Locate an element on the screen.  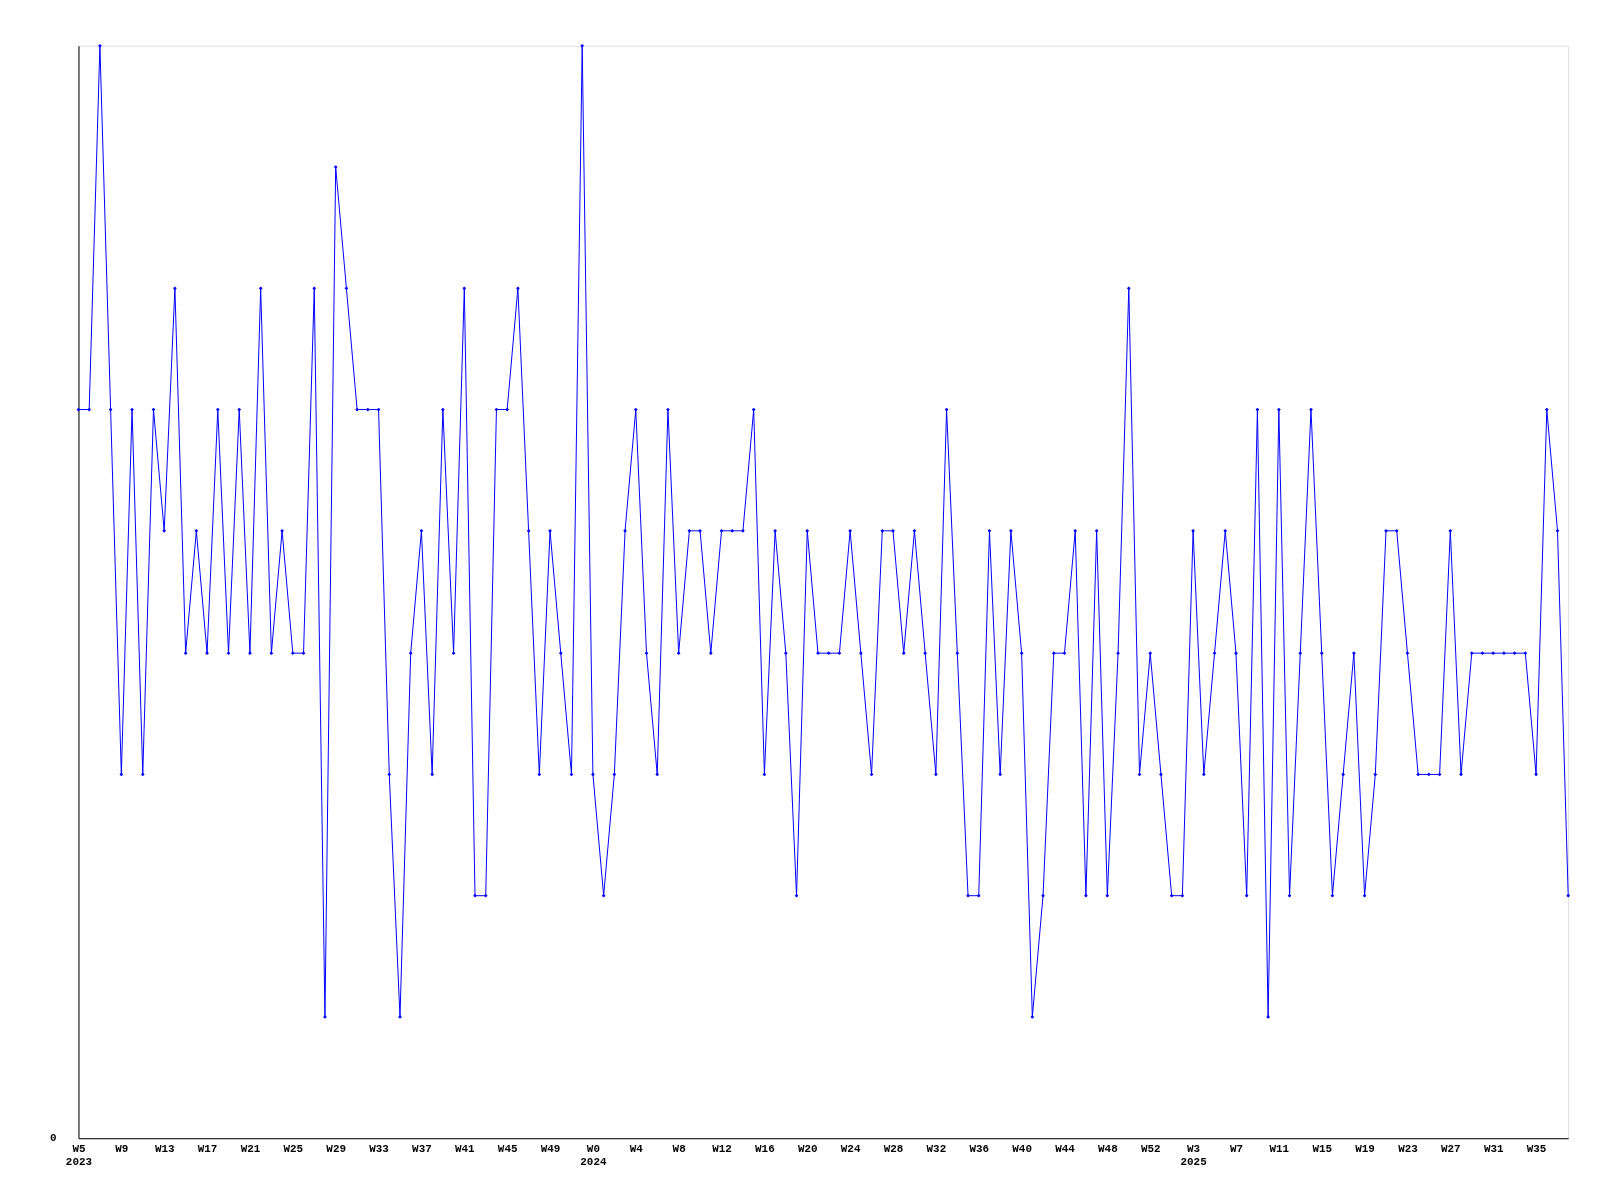
x-tick-label: W19 is located at coordinates (1365, 1148).